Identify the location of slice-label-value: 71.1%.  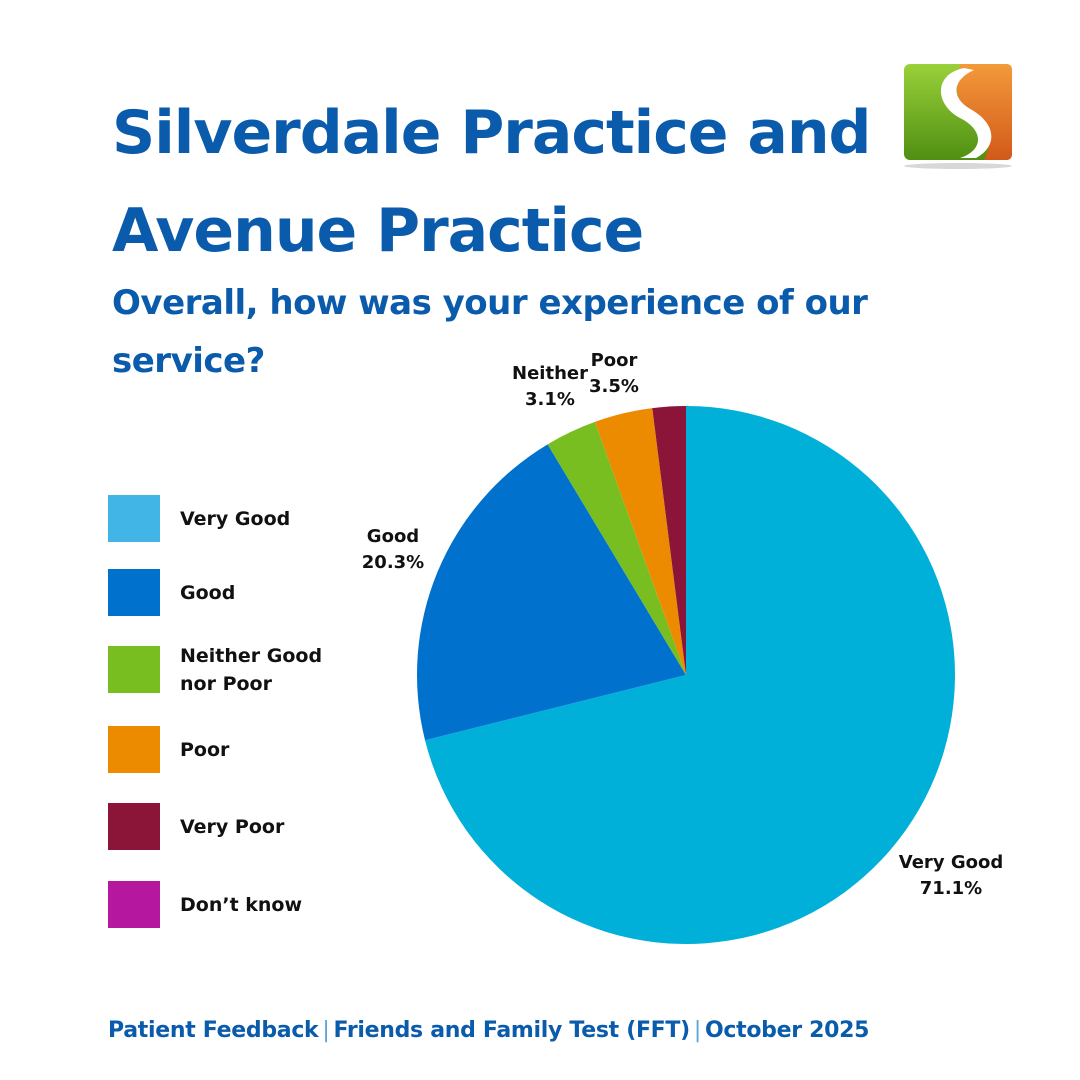
(951, 888).